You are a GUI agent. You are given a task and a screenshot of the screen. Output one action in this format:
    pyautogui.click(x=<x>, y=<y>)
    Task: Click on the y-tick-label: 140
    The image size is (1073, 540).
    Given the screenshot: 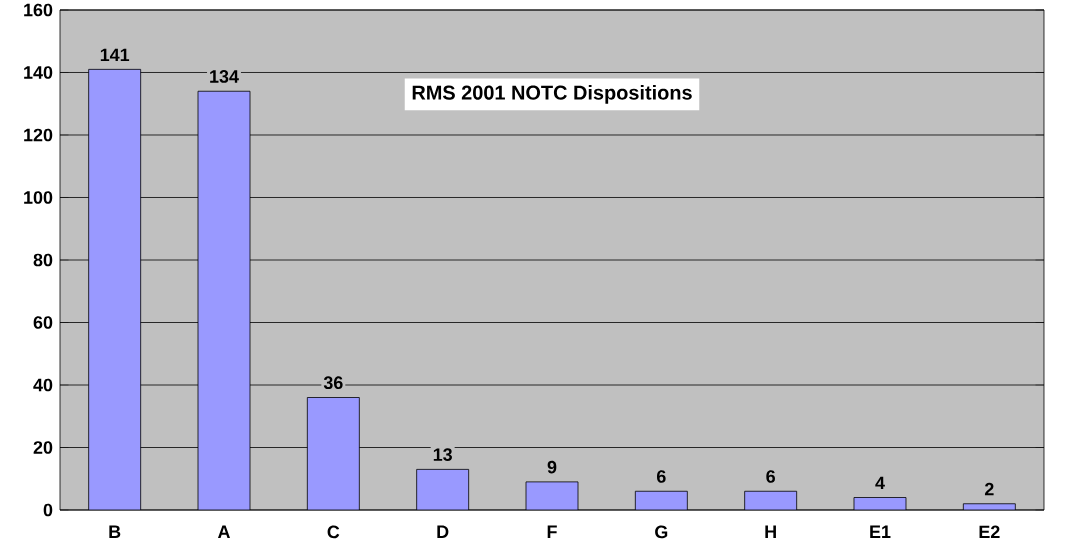 What is the action you would take?
    pyautogui.click(x=38, y=72)
    